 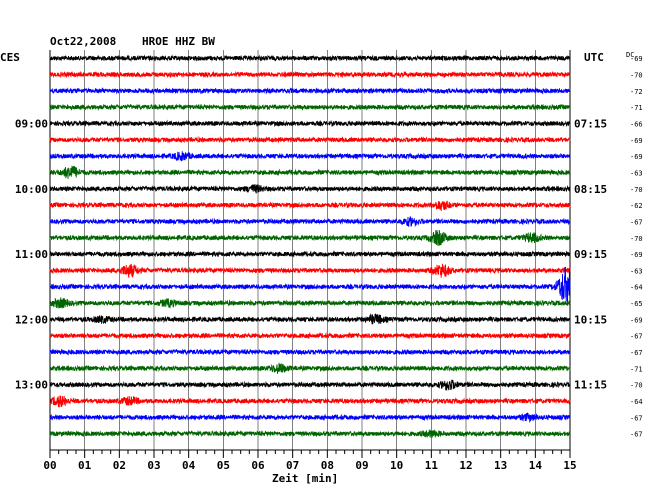 What do you see at coordinates (223, 465) in the screenshot?
I see `x-tick-label: 05` at bounding box center [223, 465].